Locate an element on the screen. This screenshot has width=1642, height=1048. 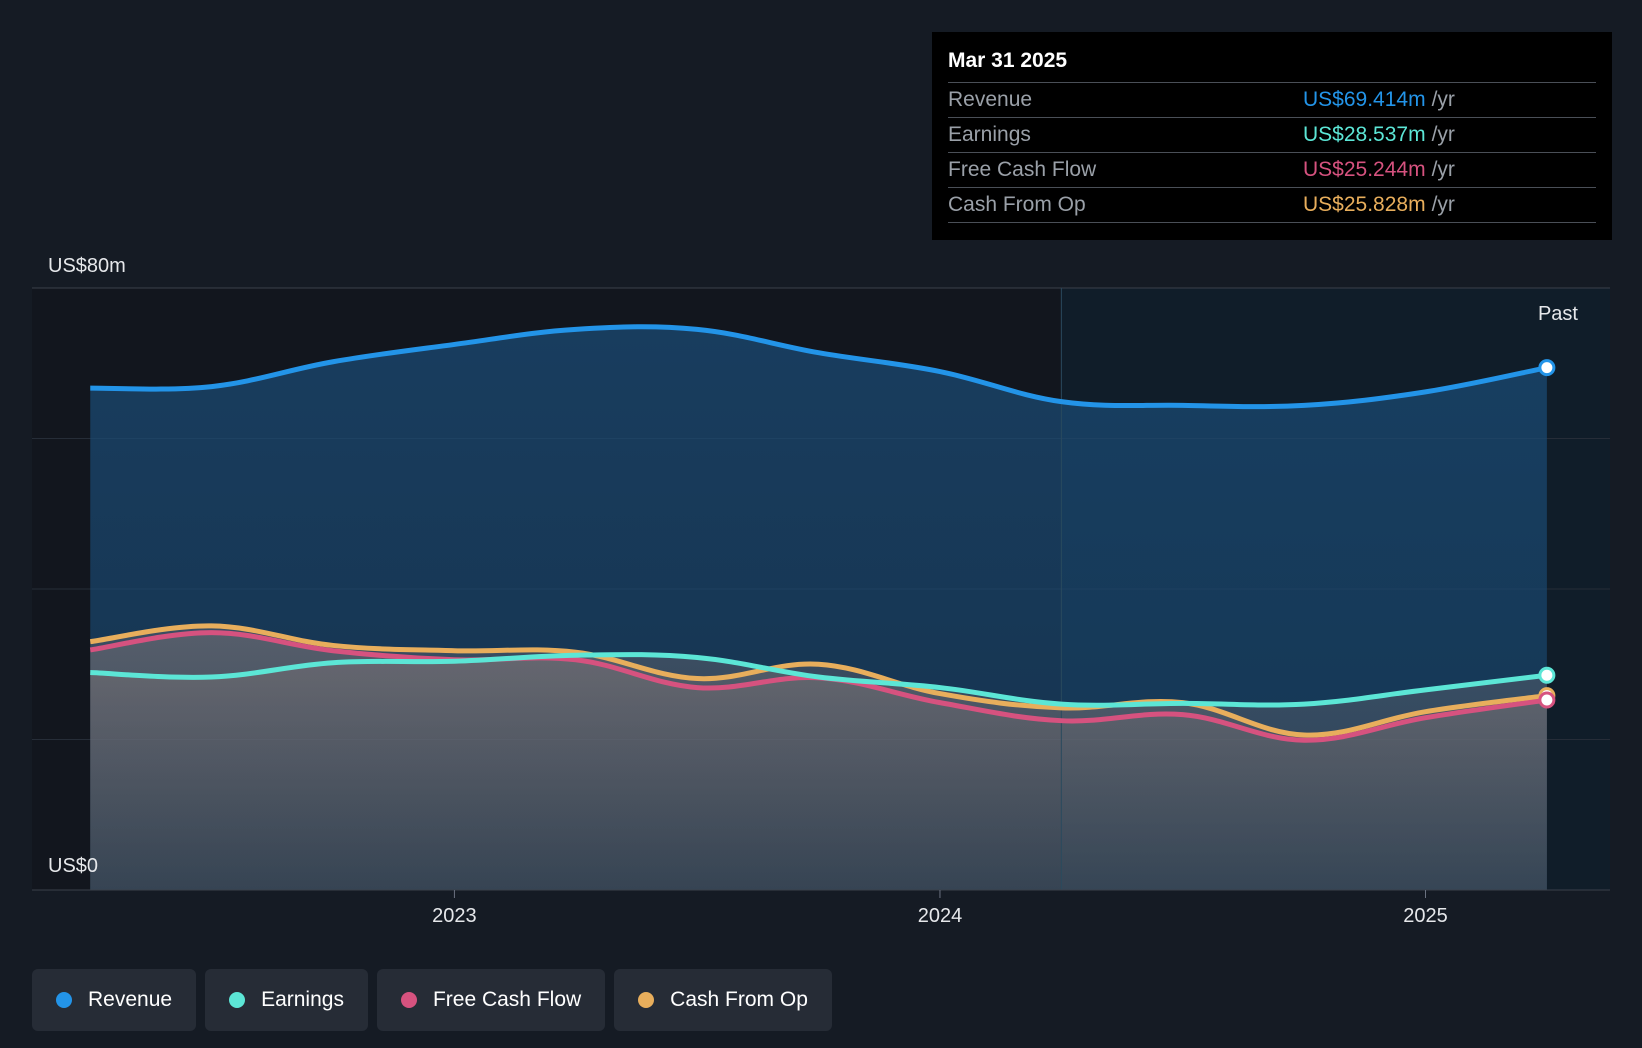
tooltip-row-free-cash-flow: Free Cash Flow US$25.244m /yr is located at coordinates (1272, 170).